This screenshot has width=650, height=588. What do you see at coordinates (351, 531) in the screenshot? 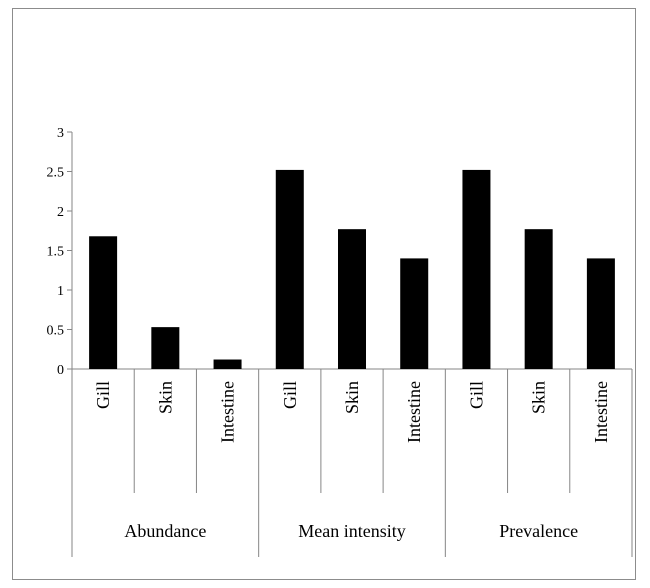
I see `x-group-label: Mean intensity` at bounding box center [351, 531].